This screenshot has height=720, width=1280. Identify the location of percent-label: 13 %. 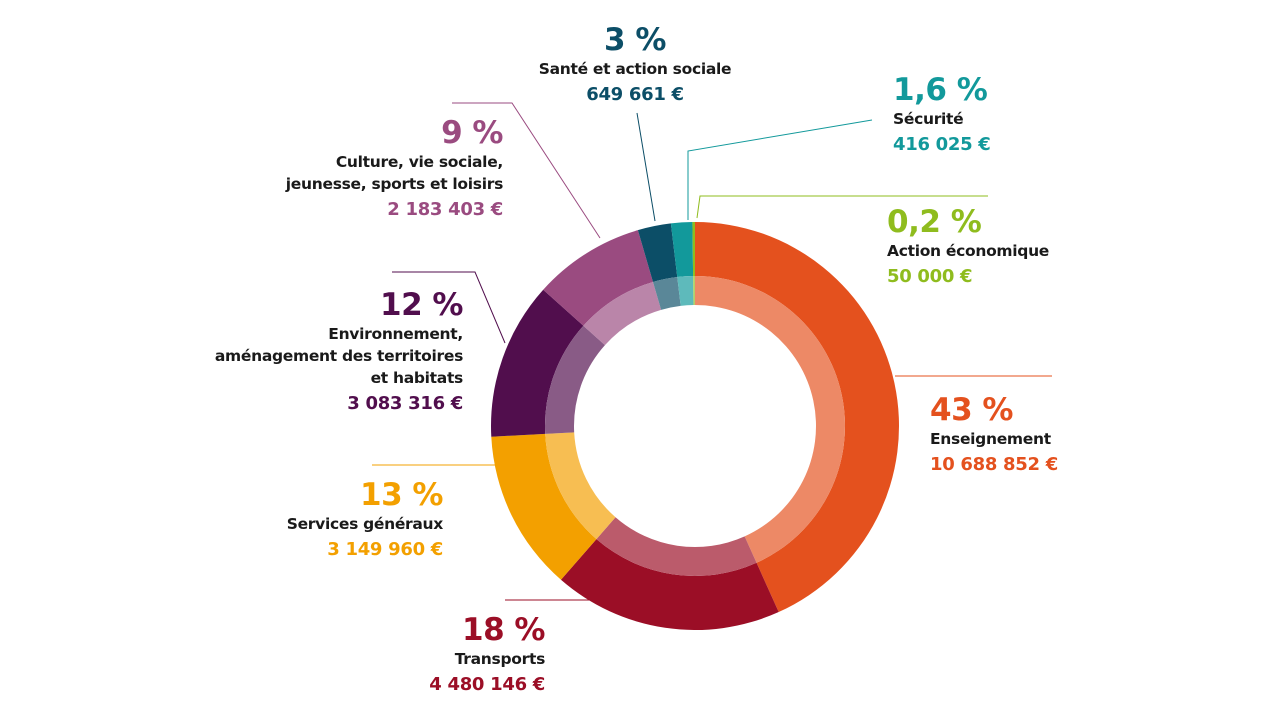
(401, 495).